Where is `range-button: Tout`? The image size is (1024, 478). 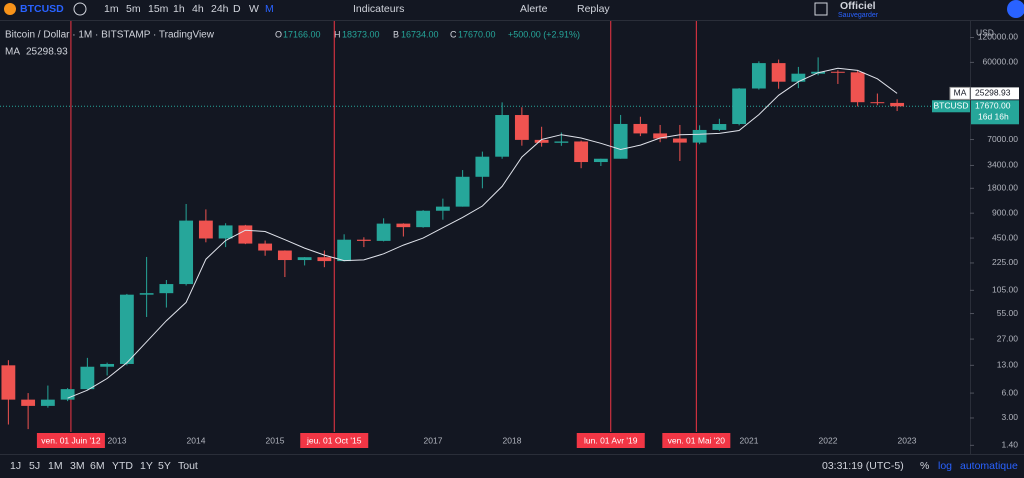 range-button: Tout is located at coordinates (188, 466).